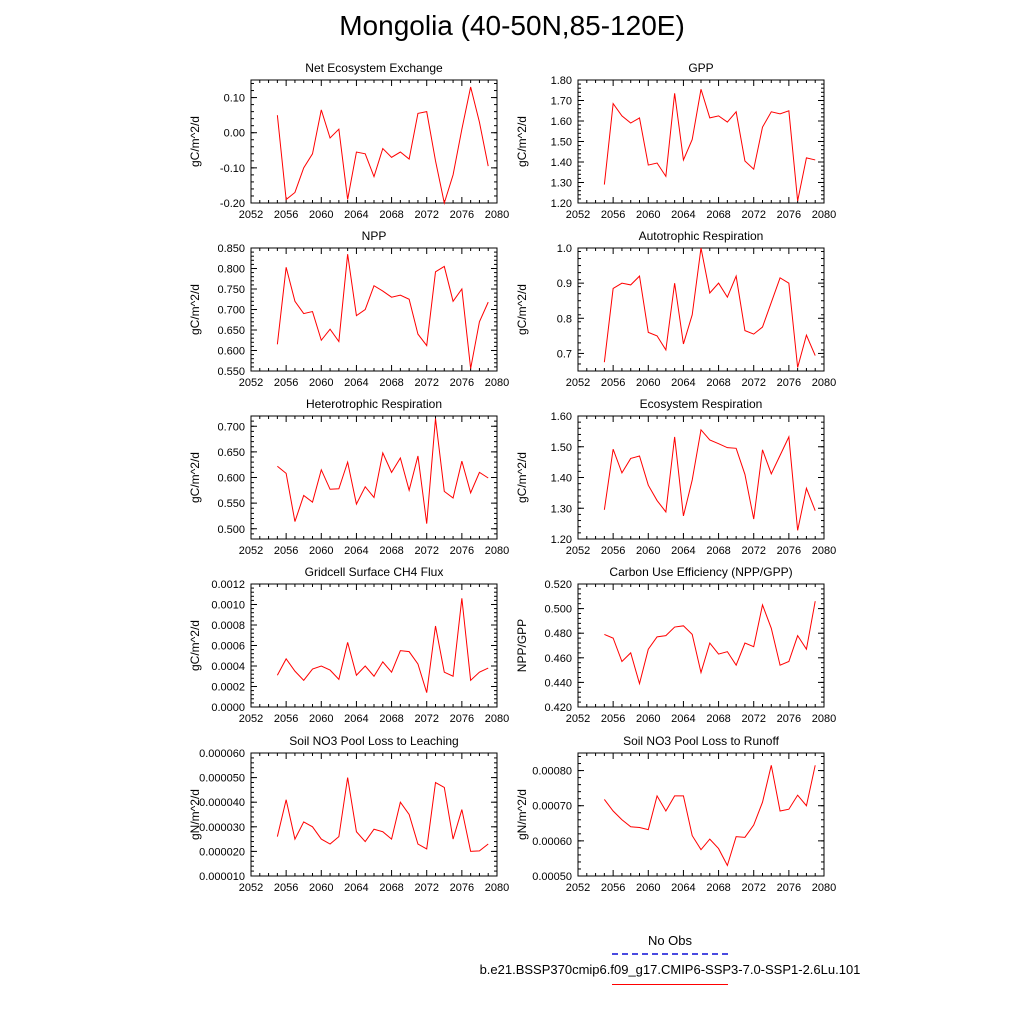 The height and width of the screenshot is (1024, 1024). I want to click on y-tick-label: 0.600, so click(231, 352).